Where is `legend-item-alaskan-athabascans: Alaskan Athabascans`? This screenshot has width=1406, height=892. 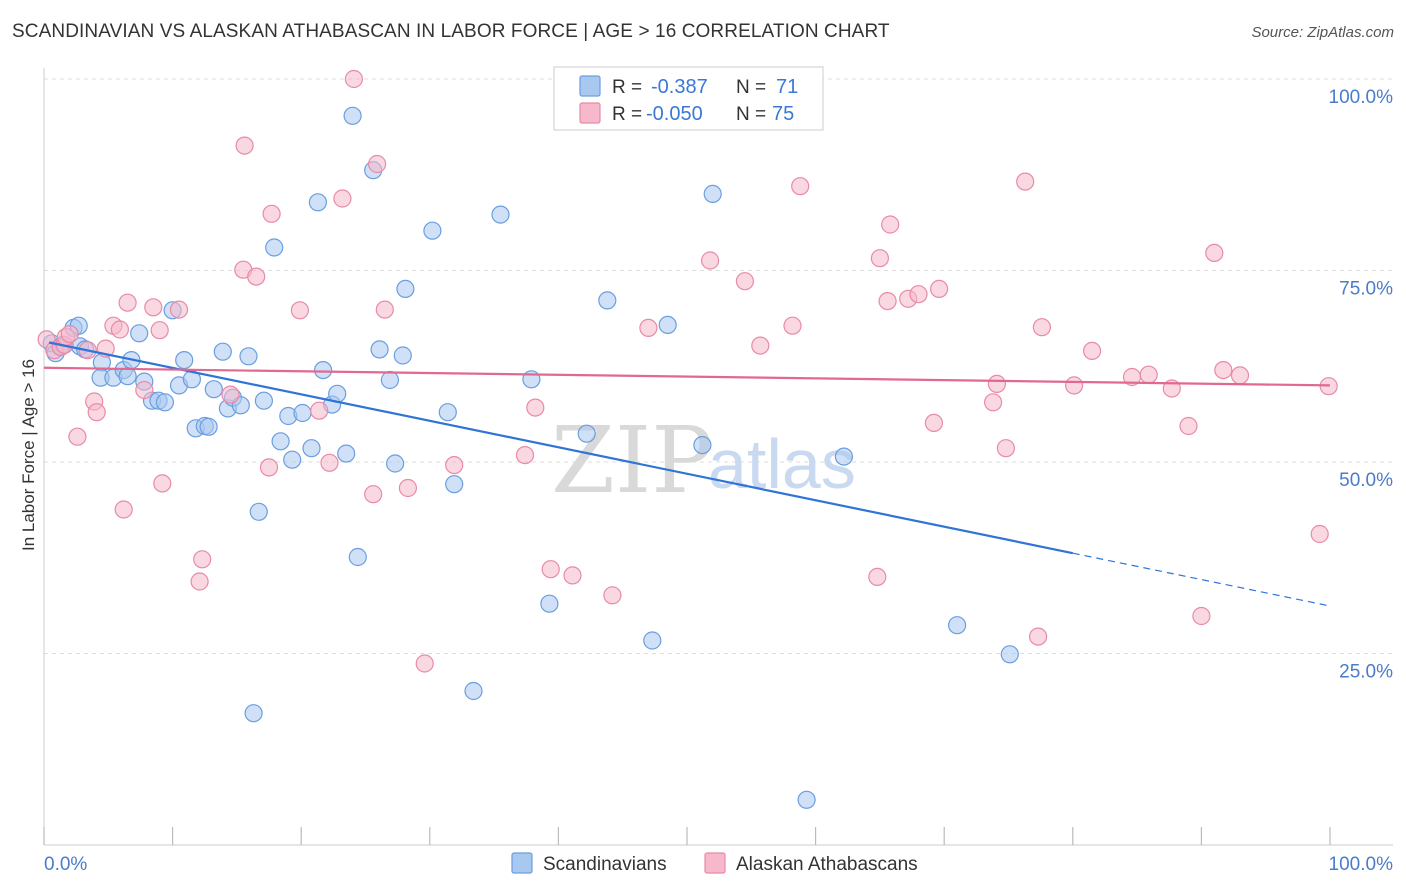 legend-item-alaskan-athabascans: Alaskan Athabascans is located at coordinates (811, 863).